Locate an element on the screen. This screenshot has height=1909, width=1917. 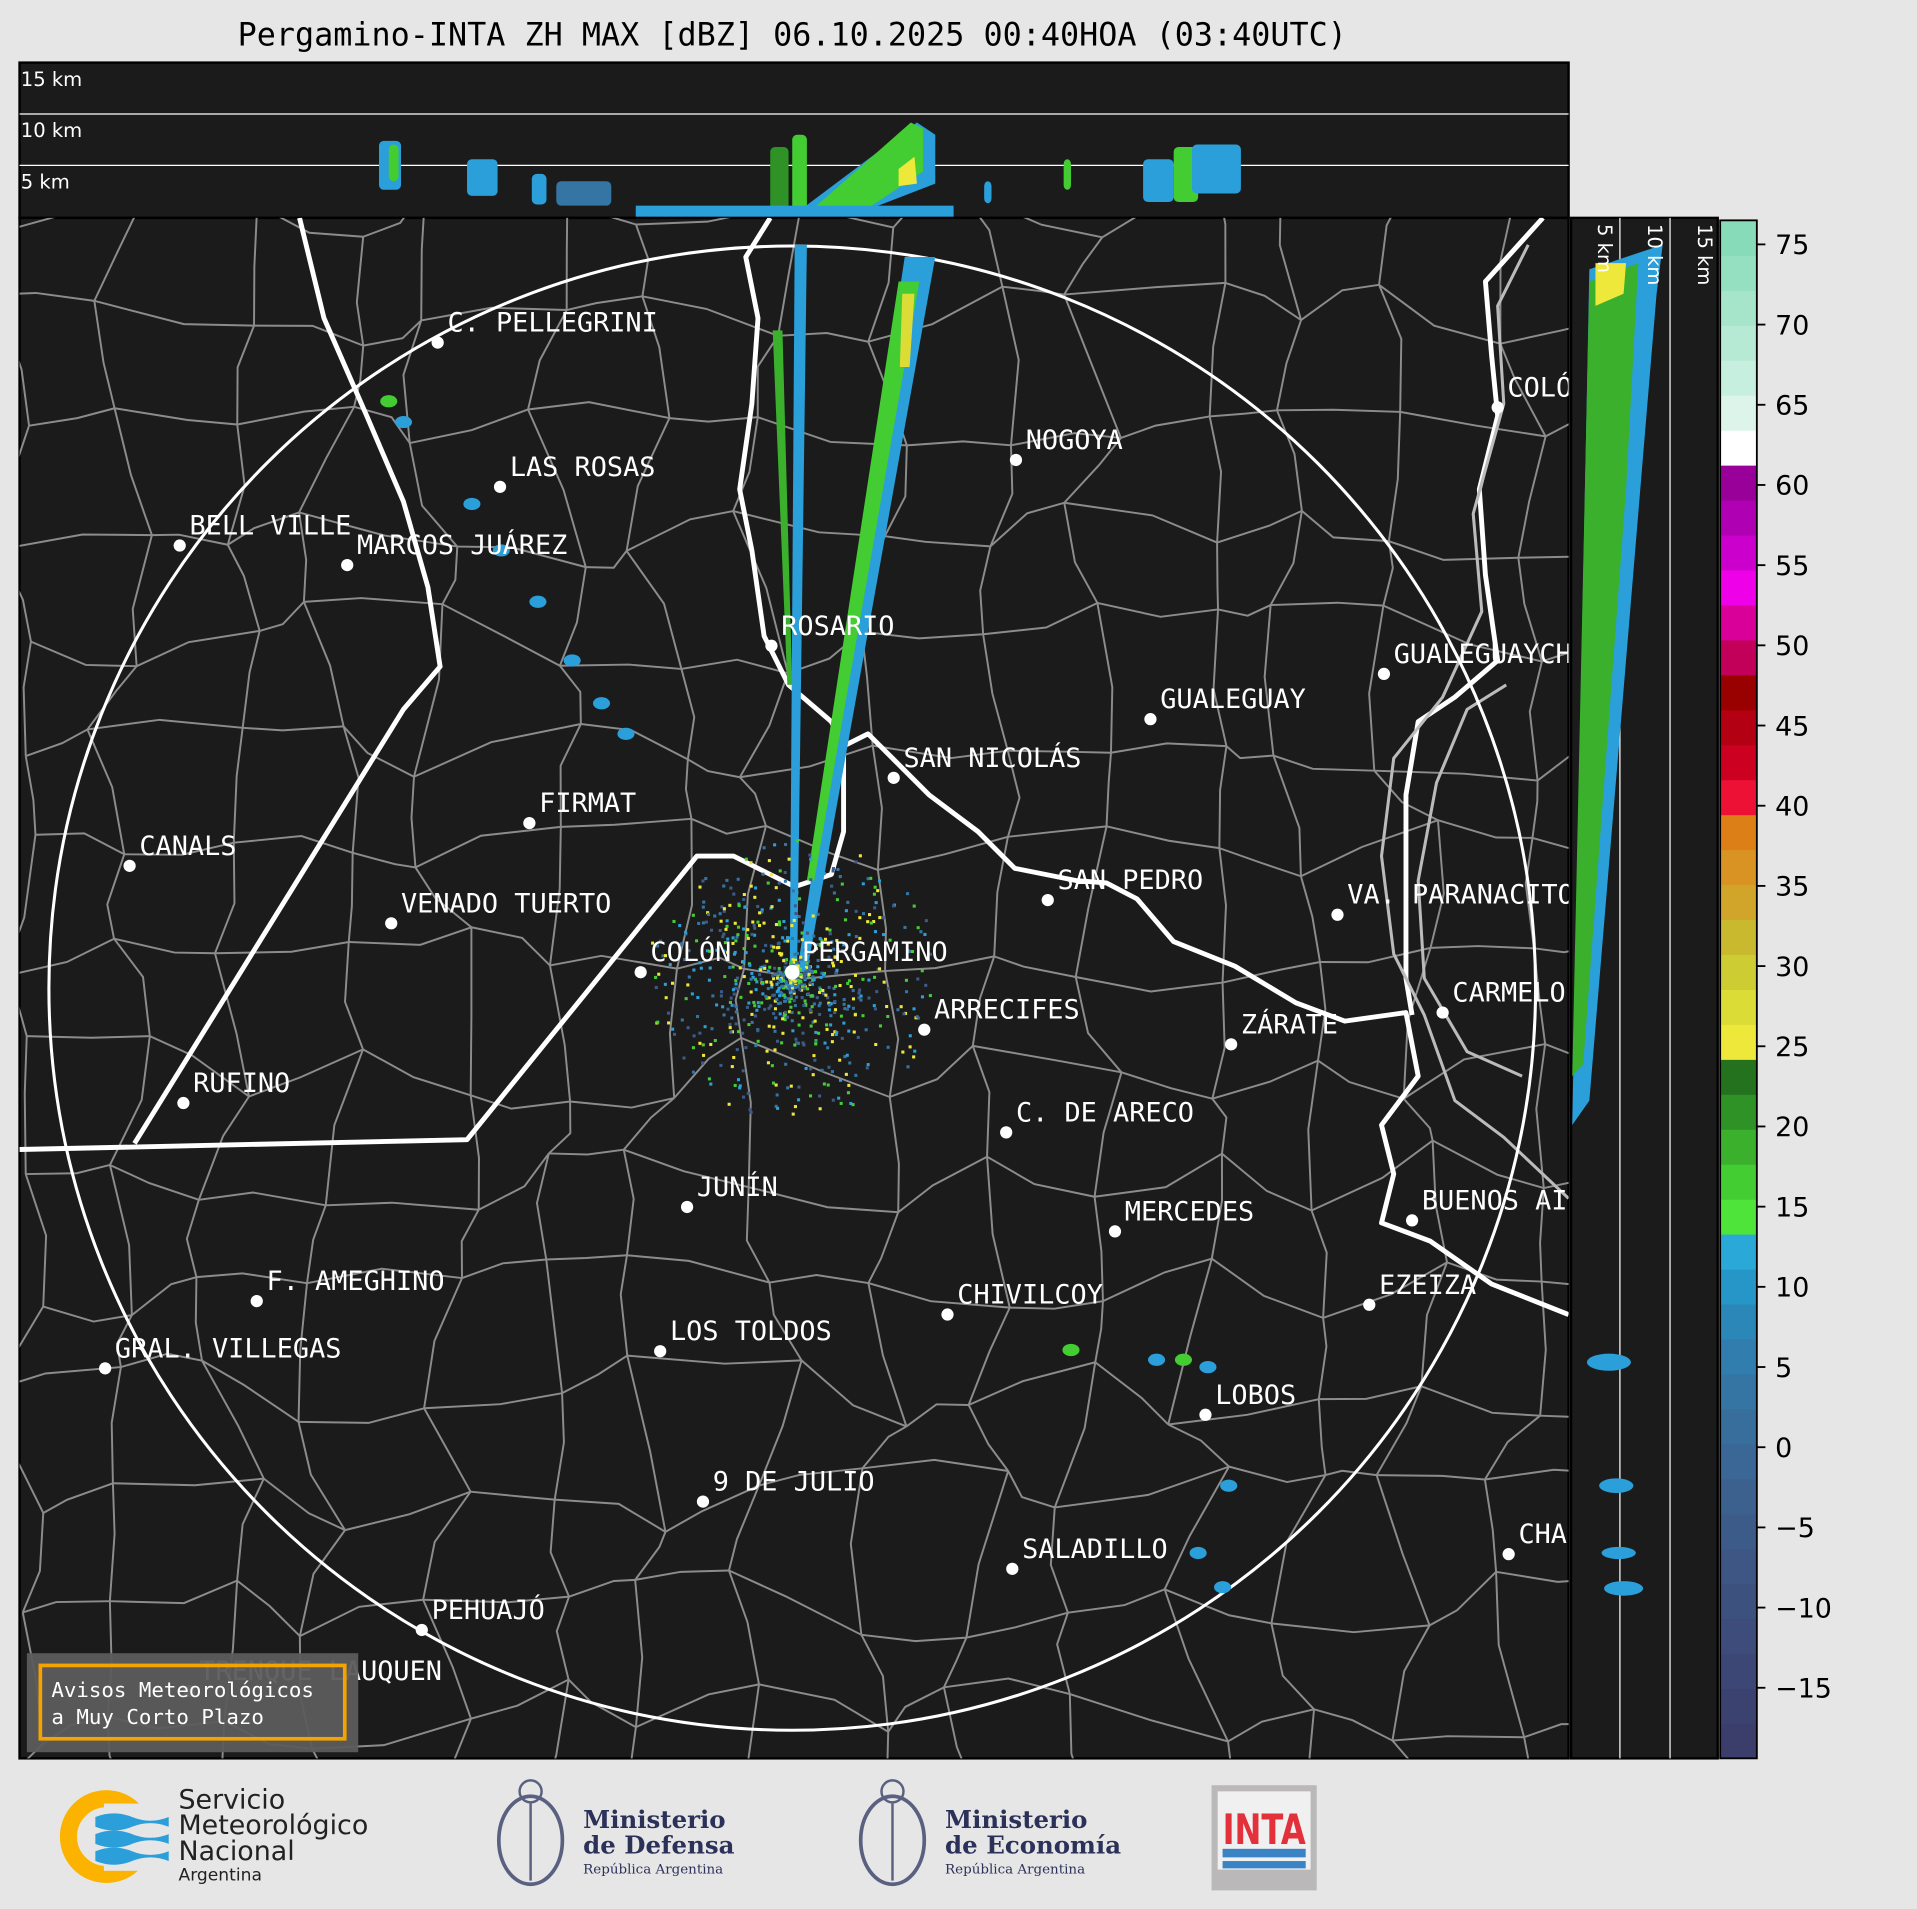
logo-inta: INTA is located at coordinates (1264, 1838).